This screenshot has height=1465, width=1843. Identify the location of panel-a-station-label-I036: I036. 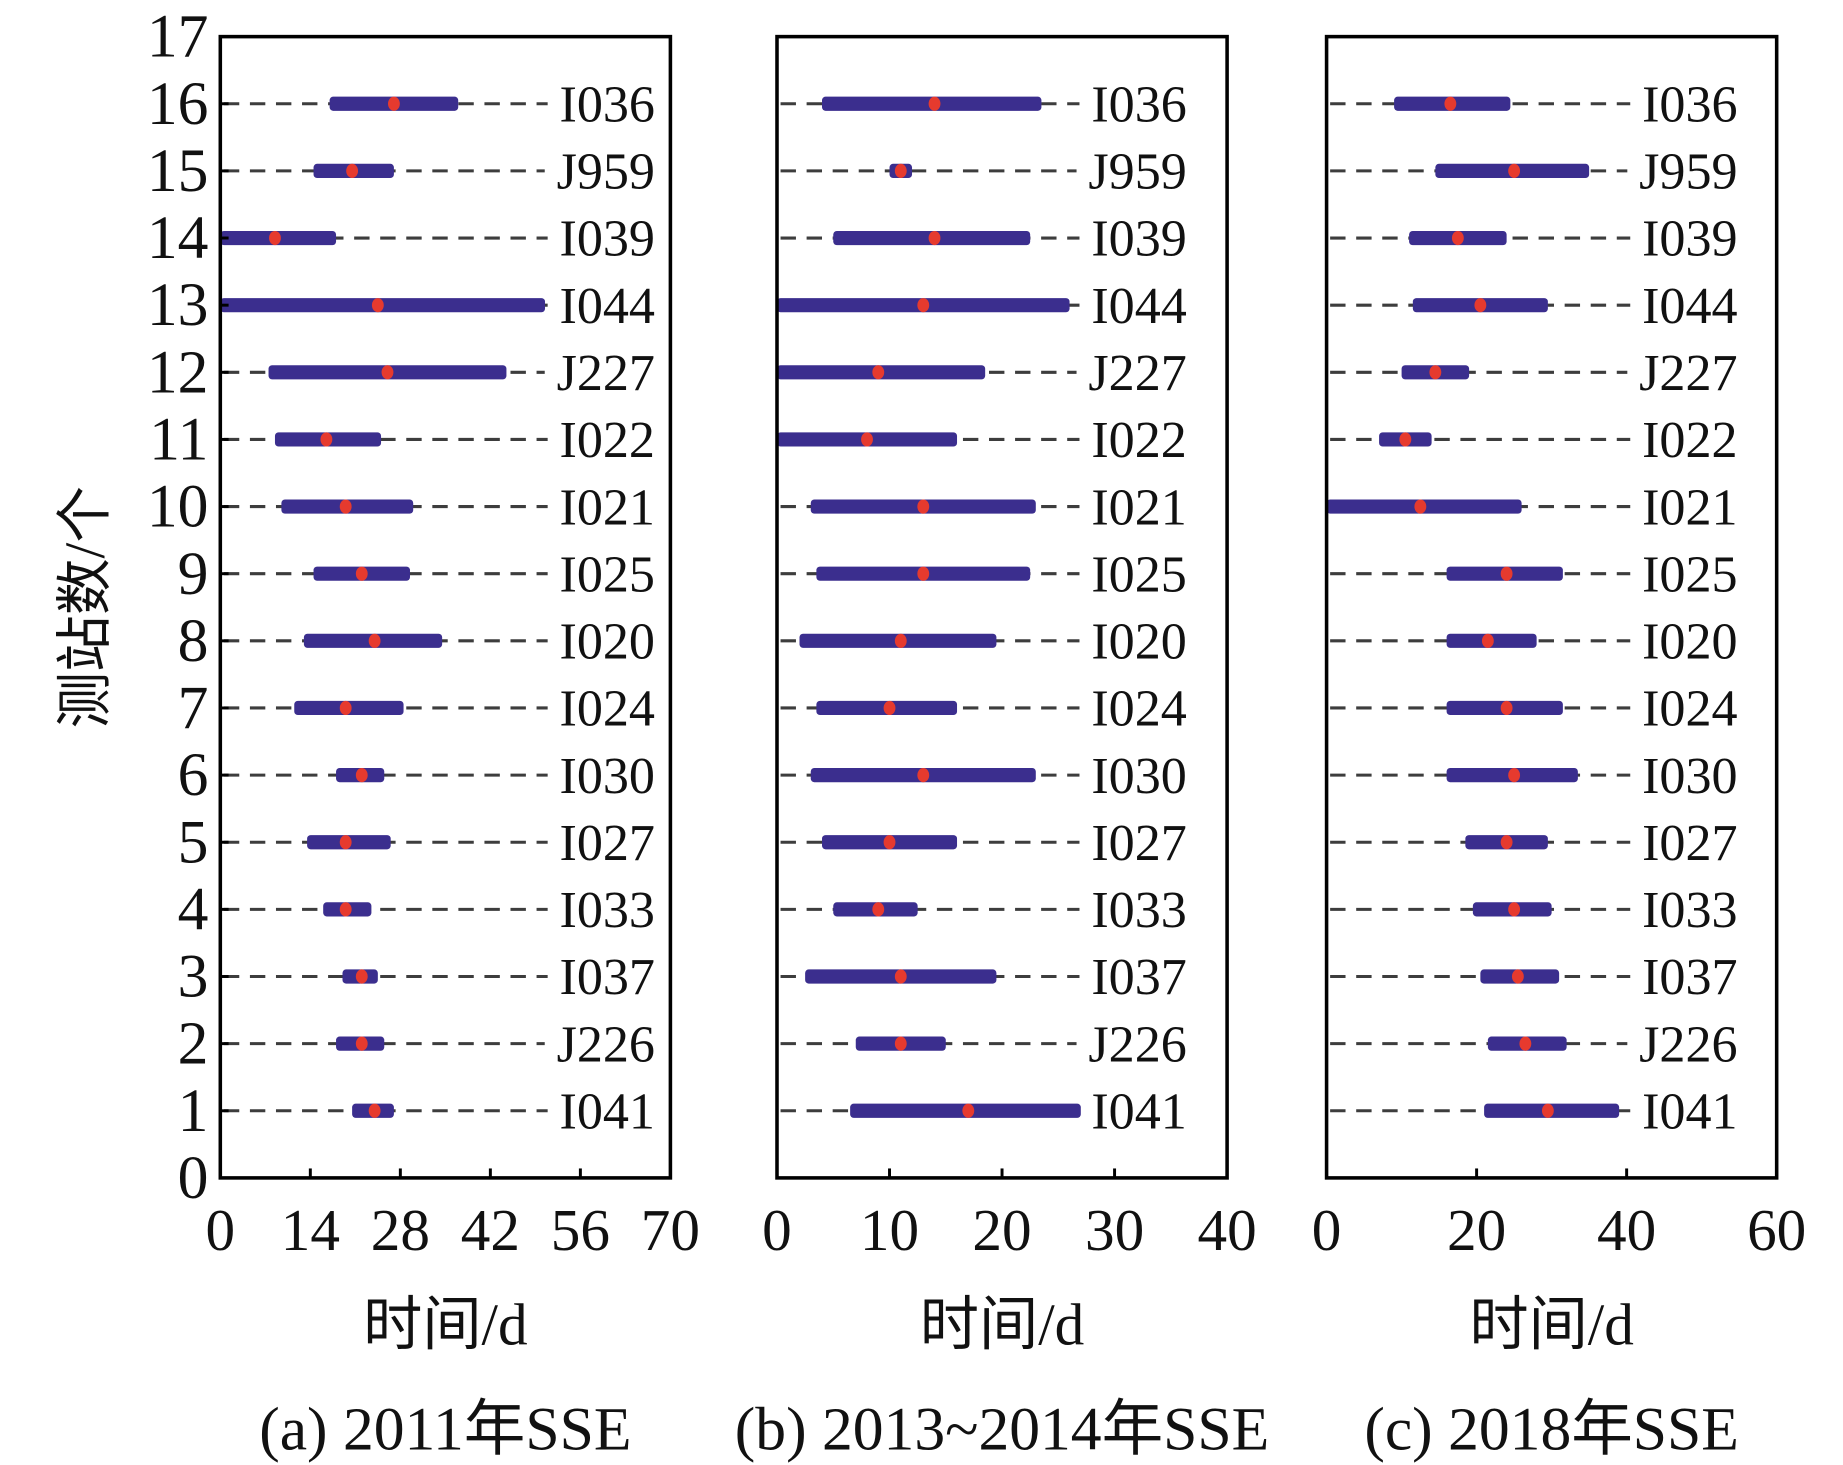
(607, 105).